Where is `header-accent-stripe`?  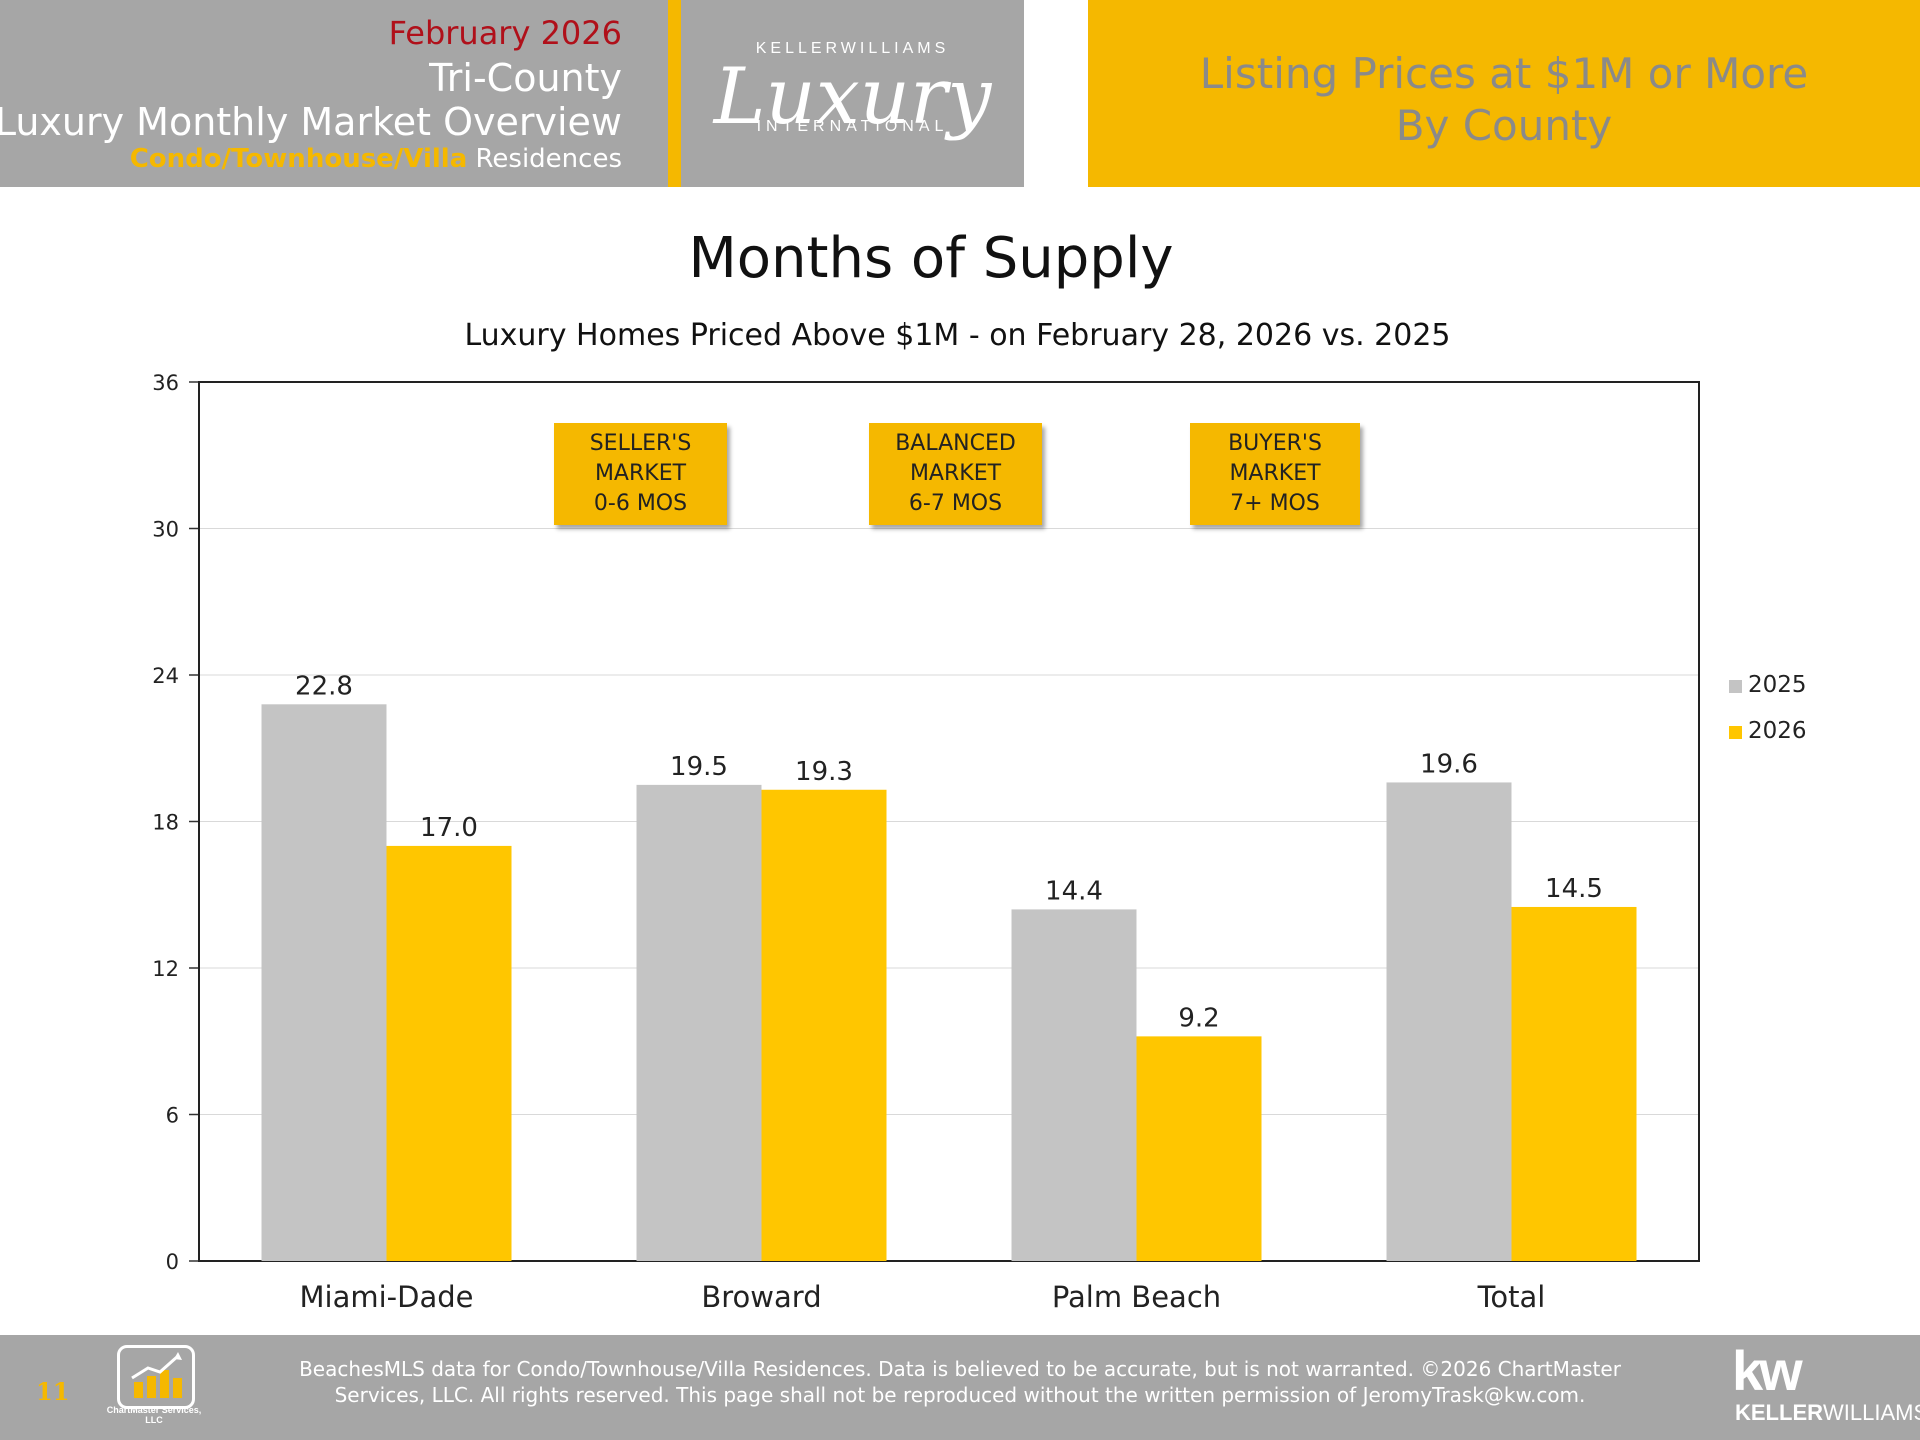 header-accent-stripe is located at coordinates (674, 93).